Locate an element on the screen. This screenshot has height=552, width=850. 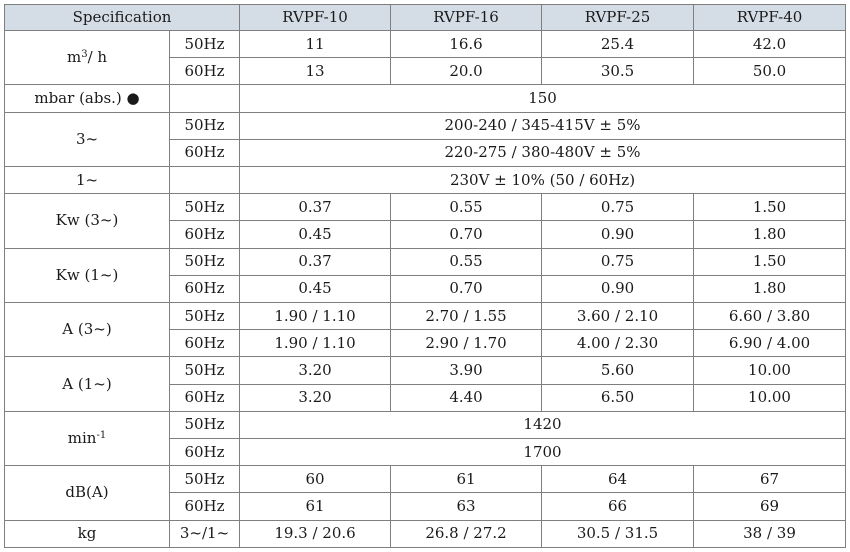
speed-unit-base: min is located at coordinates (82, 438).